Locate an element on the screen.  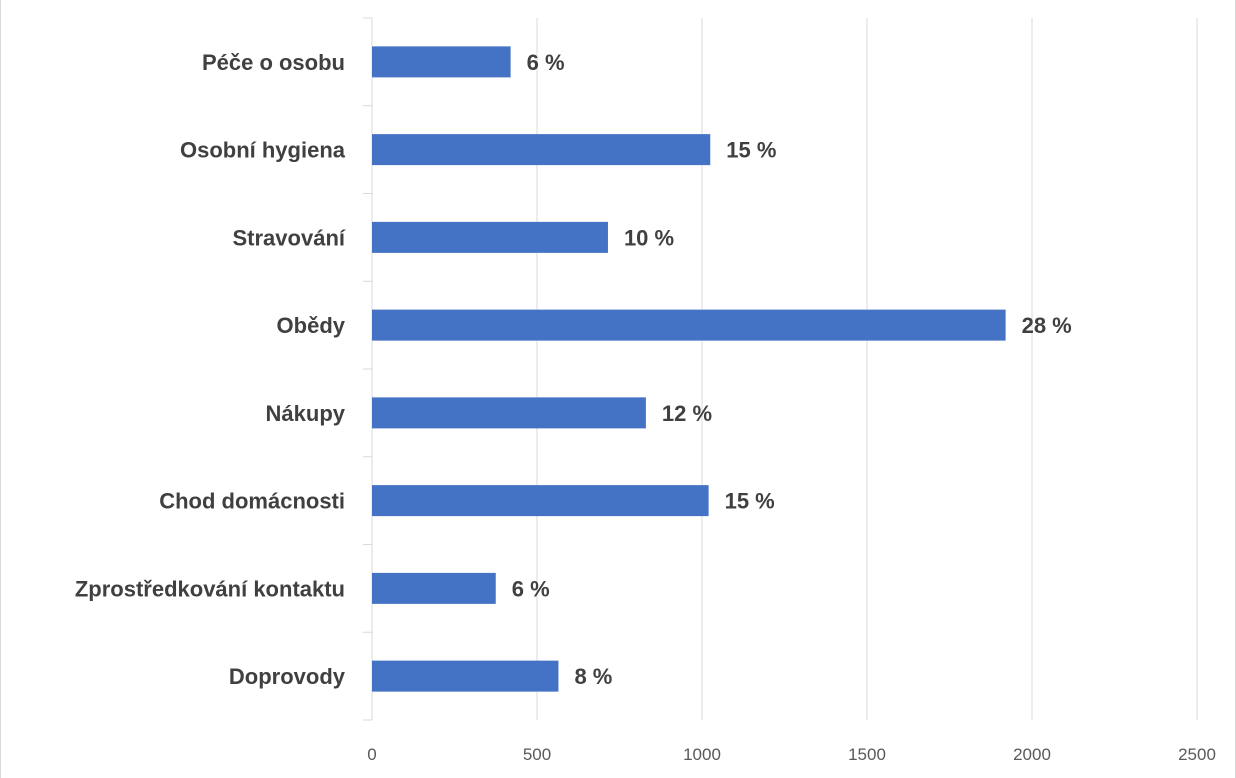
data-label: 10 % is located at coordinates (649, 237).